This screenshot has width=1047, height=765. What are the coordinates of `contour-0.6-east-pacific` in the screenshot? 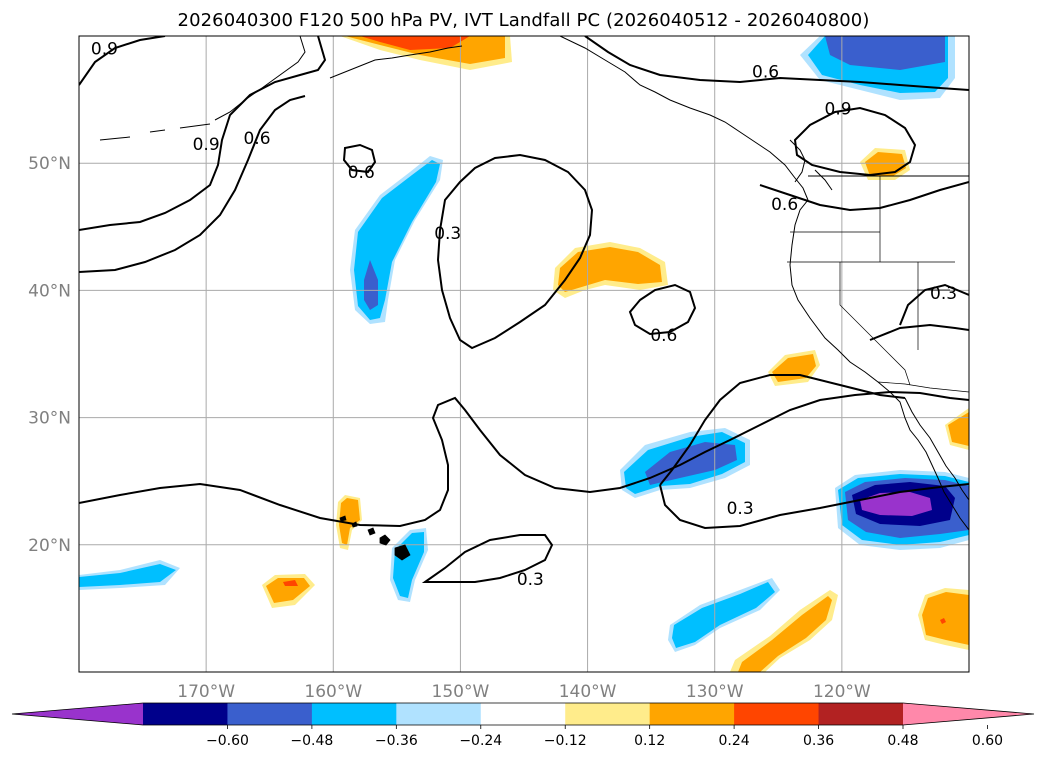 It's located at (662, 309).